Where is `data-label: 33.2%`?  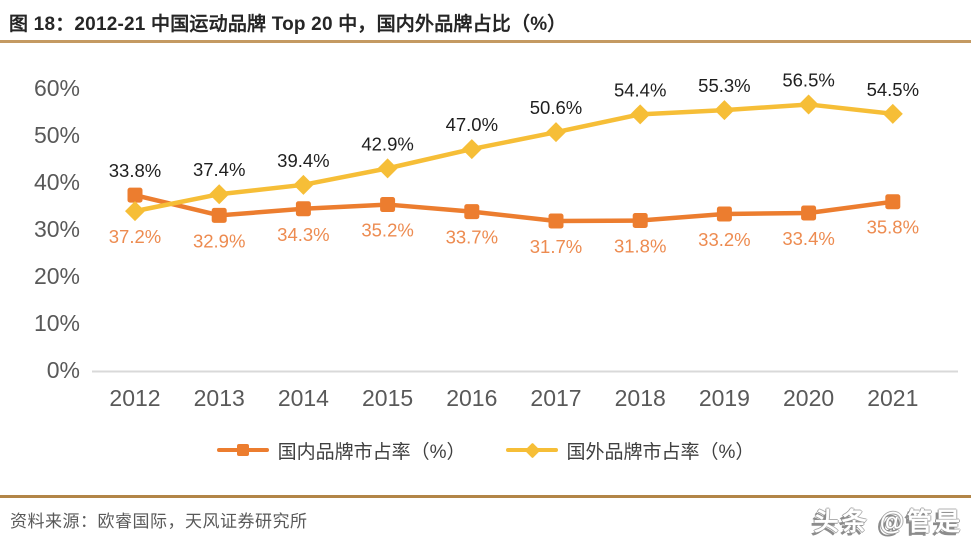
data-label: 33.2% is located at coordinates (724, 239).